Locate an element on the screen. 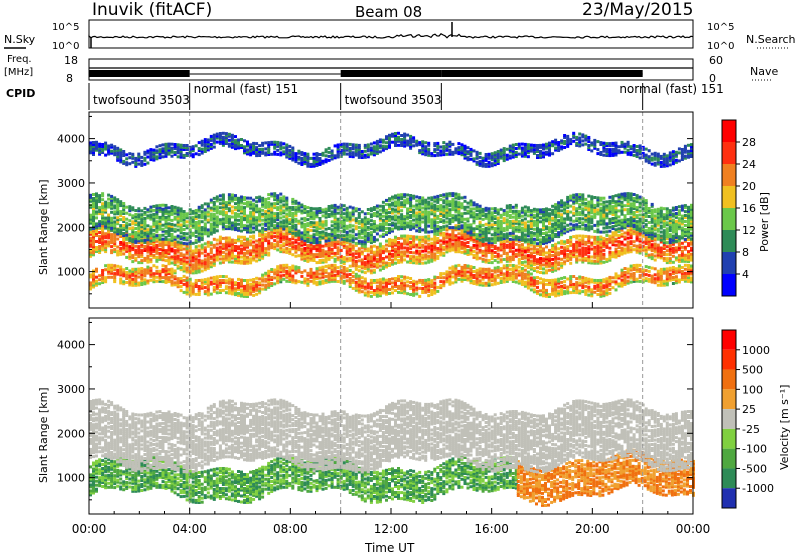 The width and height of the screenshot is (800, 554). freq-unit: [MHz] is located at coordinates (18, 72).